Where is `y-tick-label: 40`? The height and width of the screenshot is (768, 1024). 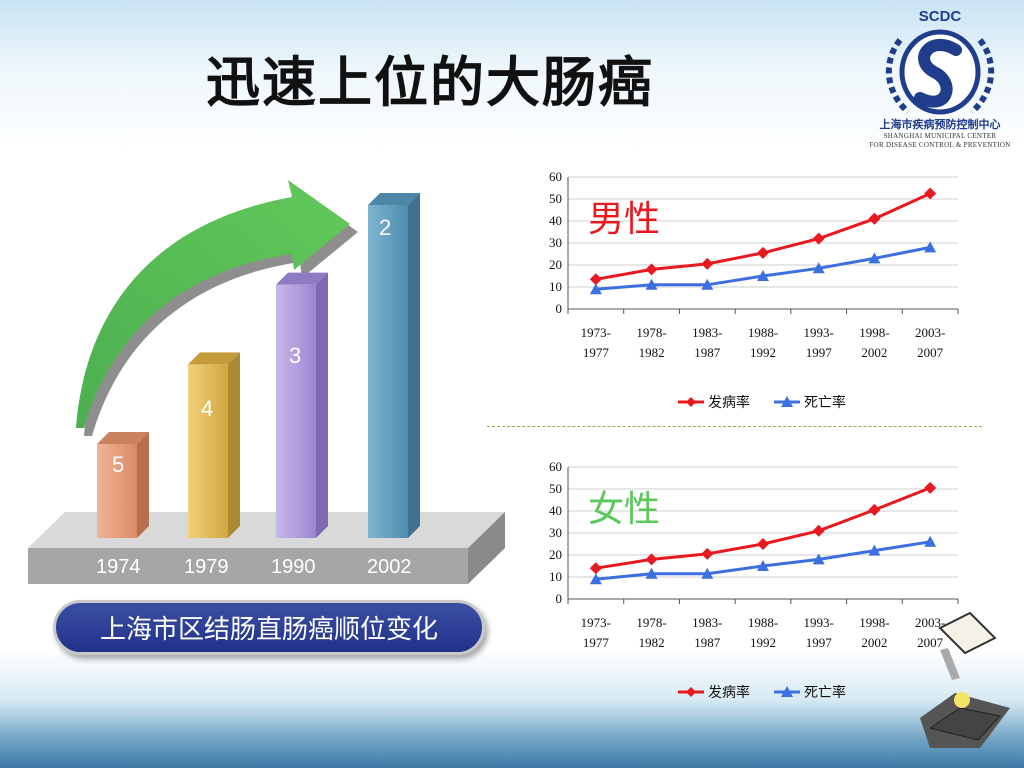
y-tick-label: 40 is located at coordinates (555, 220).